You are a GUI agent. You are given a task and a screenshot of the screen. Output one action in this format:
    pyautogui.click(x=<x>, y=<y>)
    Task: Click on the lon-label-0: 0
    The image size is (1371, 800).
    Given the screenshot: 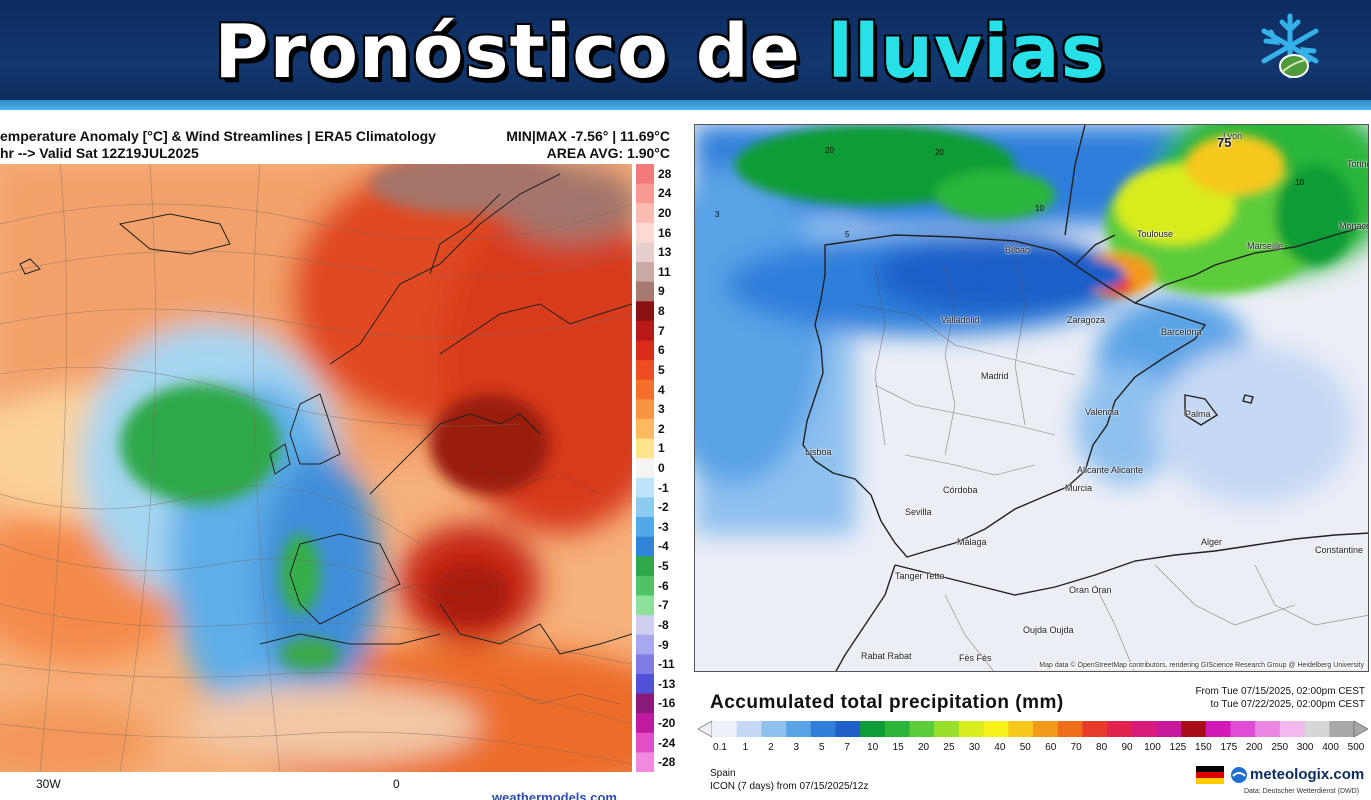 What is the action you would take?
    pyautogui.click(x=396, y=784)
    